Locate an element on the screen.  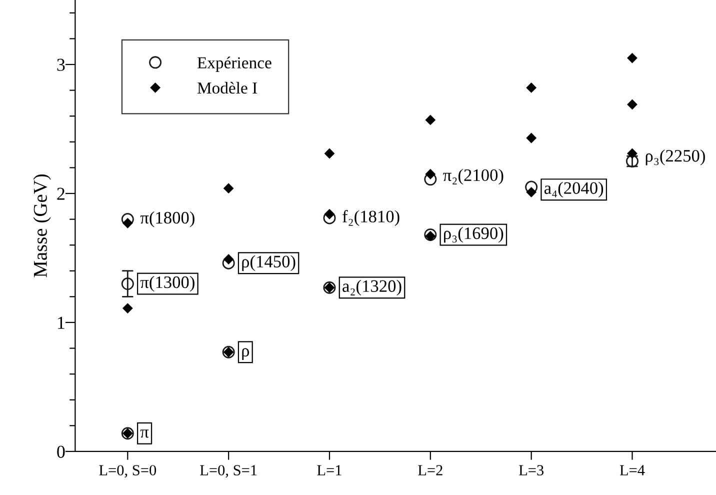
x-tick-label: L=4 is located at coordinates (632, 470).